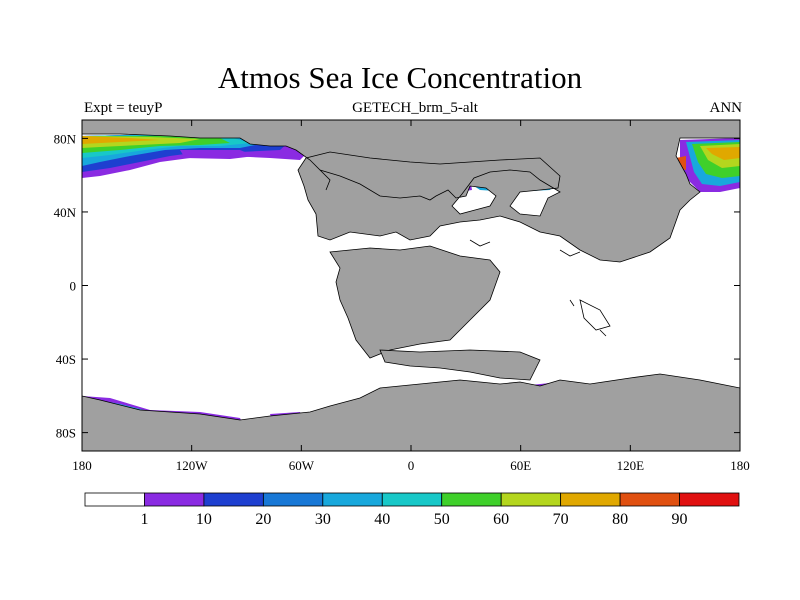 This screenshot has width=800, height=600. Describe the element at coordinates (302, 465) in the screenshot. I see `x-tick-label: 60W` at that location.